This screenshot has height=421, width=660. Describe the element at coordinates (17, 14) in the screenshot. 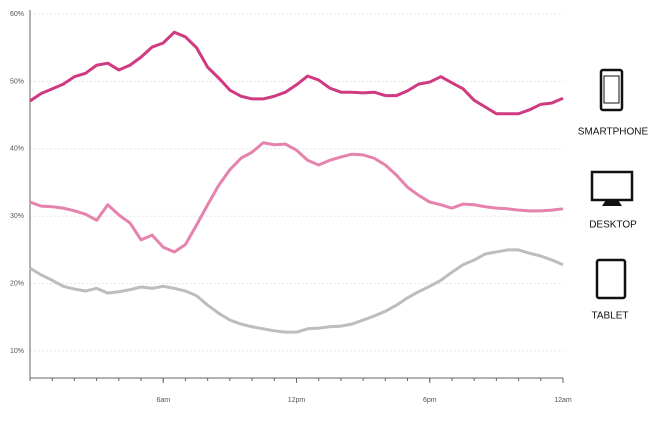

I see `y-tick-label: 60%` at that location.